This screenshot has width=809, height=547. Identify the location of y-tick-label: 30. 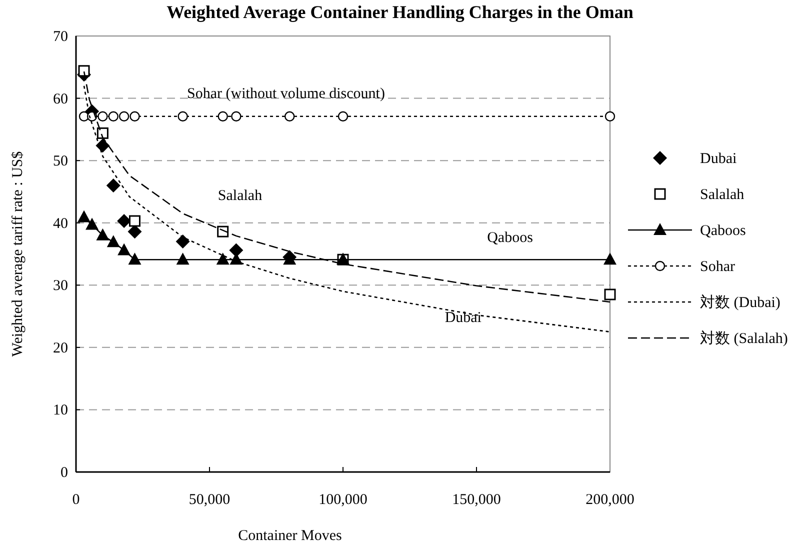
(60, 286).